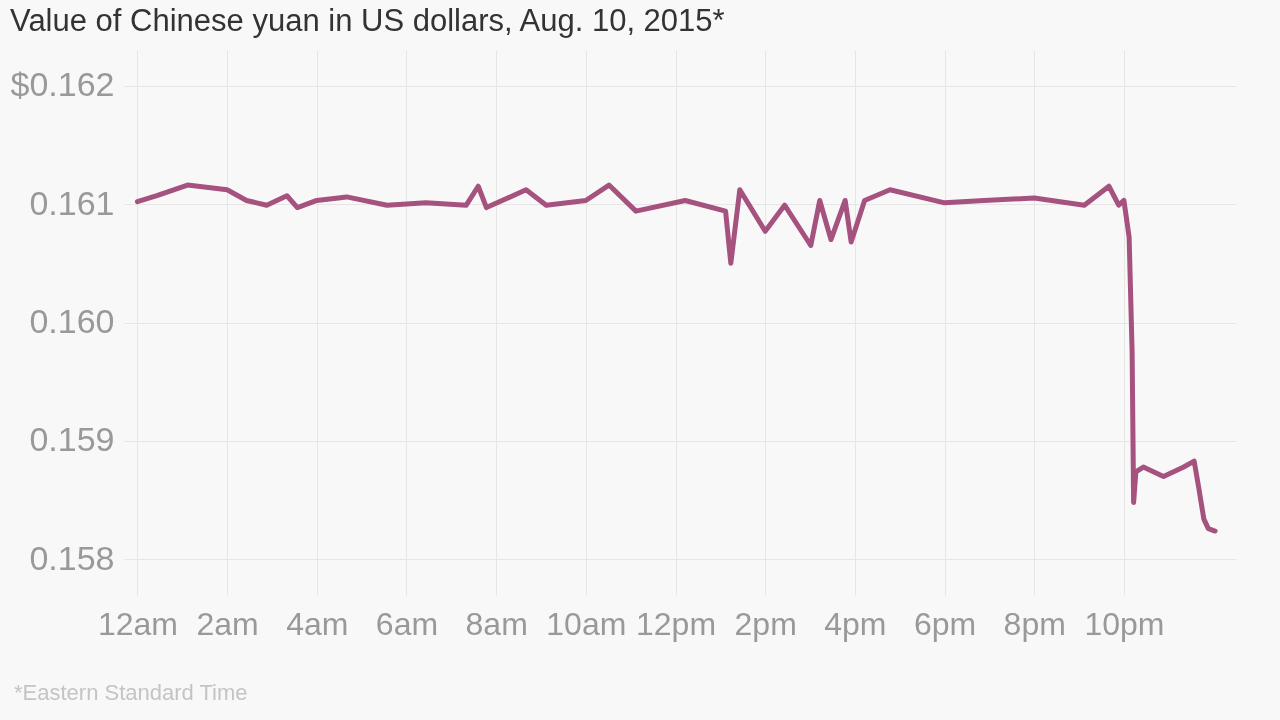  I want to click on x-tick-label: 8pm, so click(1034, 623).